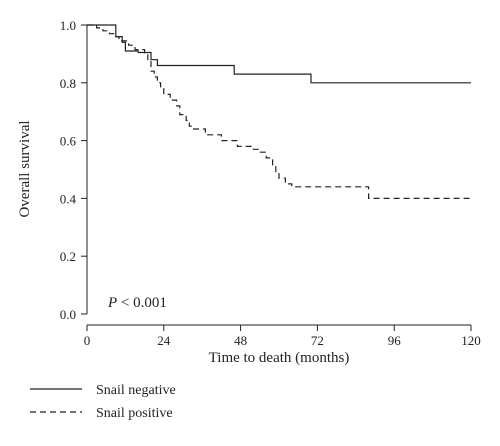 The width and height of the screenshot is (500, 446). Describe the element at coordinates (68, 25) in the screenshot. I see `y-tick-label: 1.0` at that location.